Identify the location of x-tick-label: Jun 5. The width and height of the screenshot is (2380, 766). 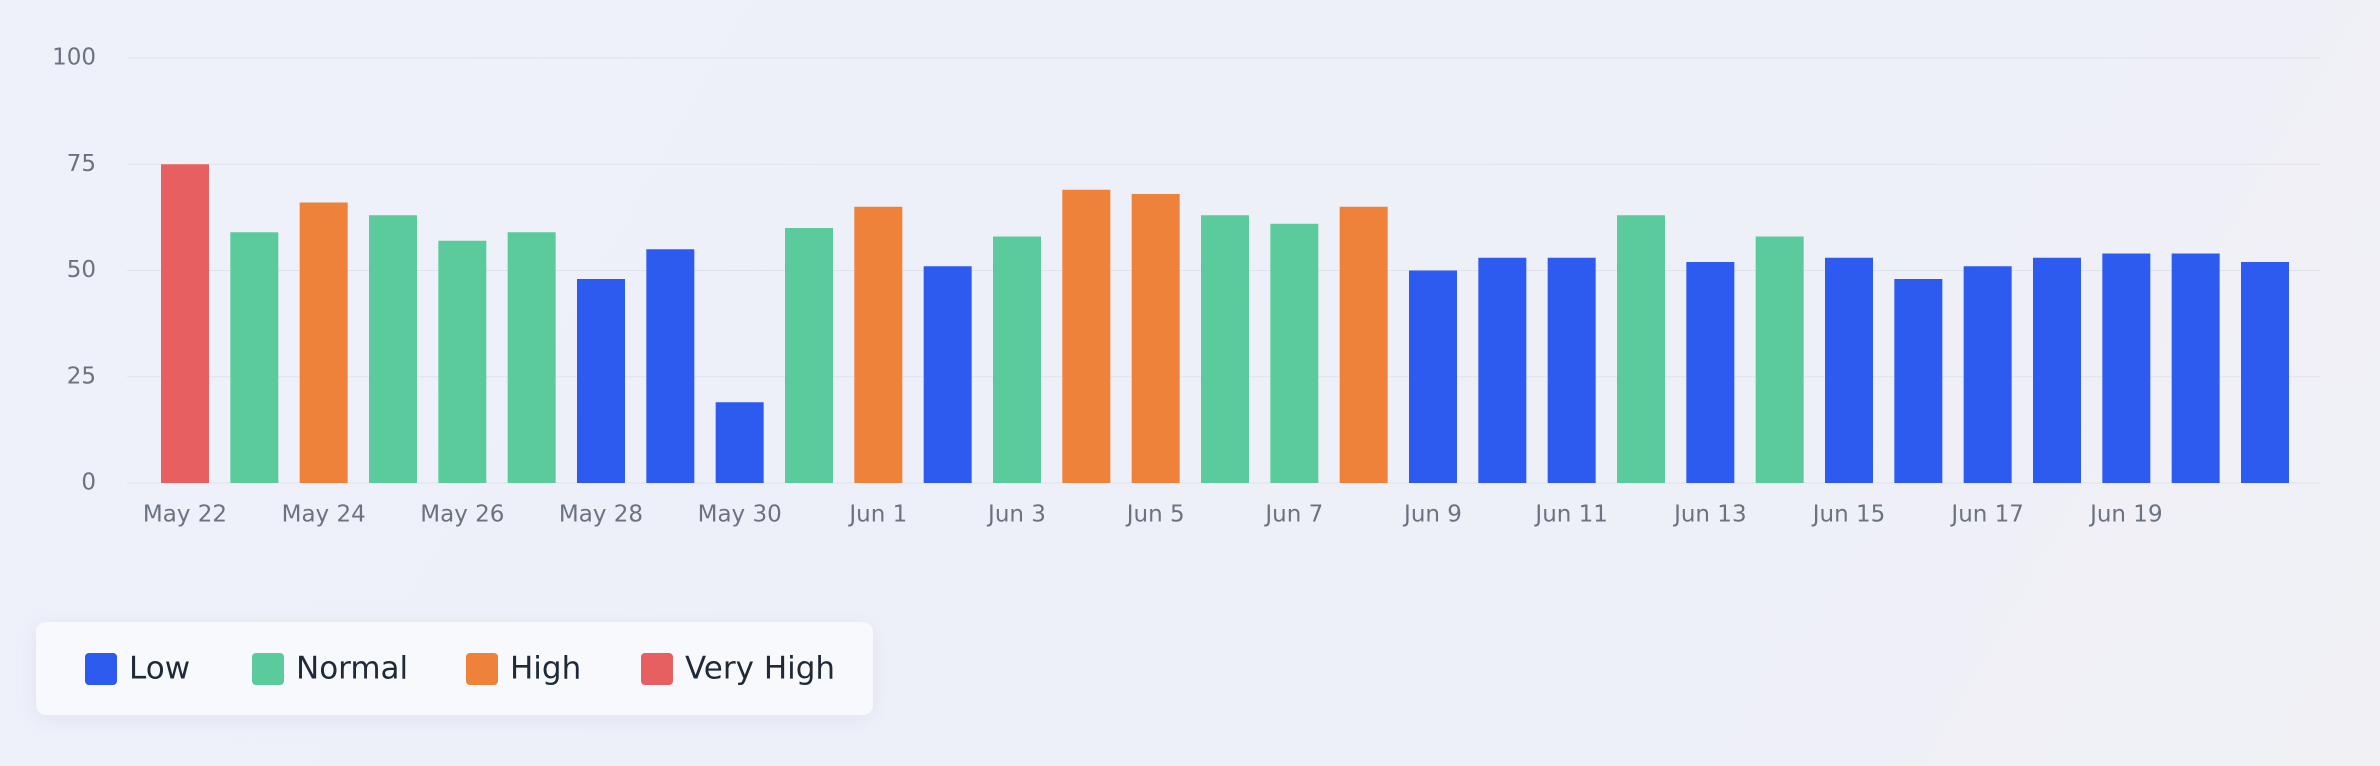
(1155, 515).